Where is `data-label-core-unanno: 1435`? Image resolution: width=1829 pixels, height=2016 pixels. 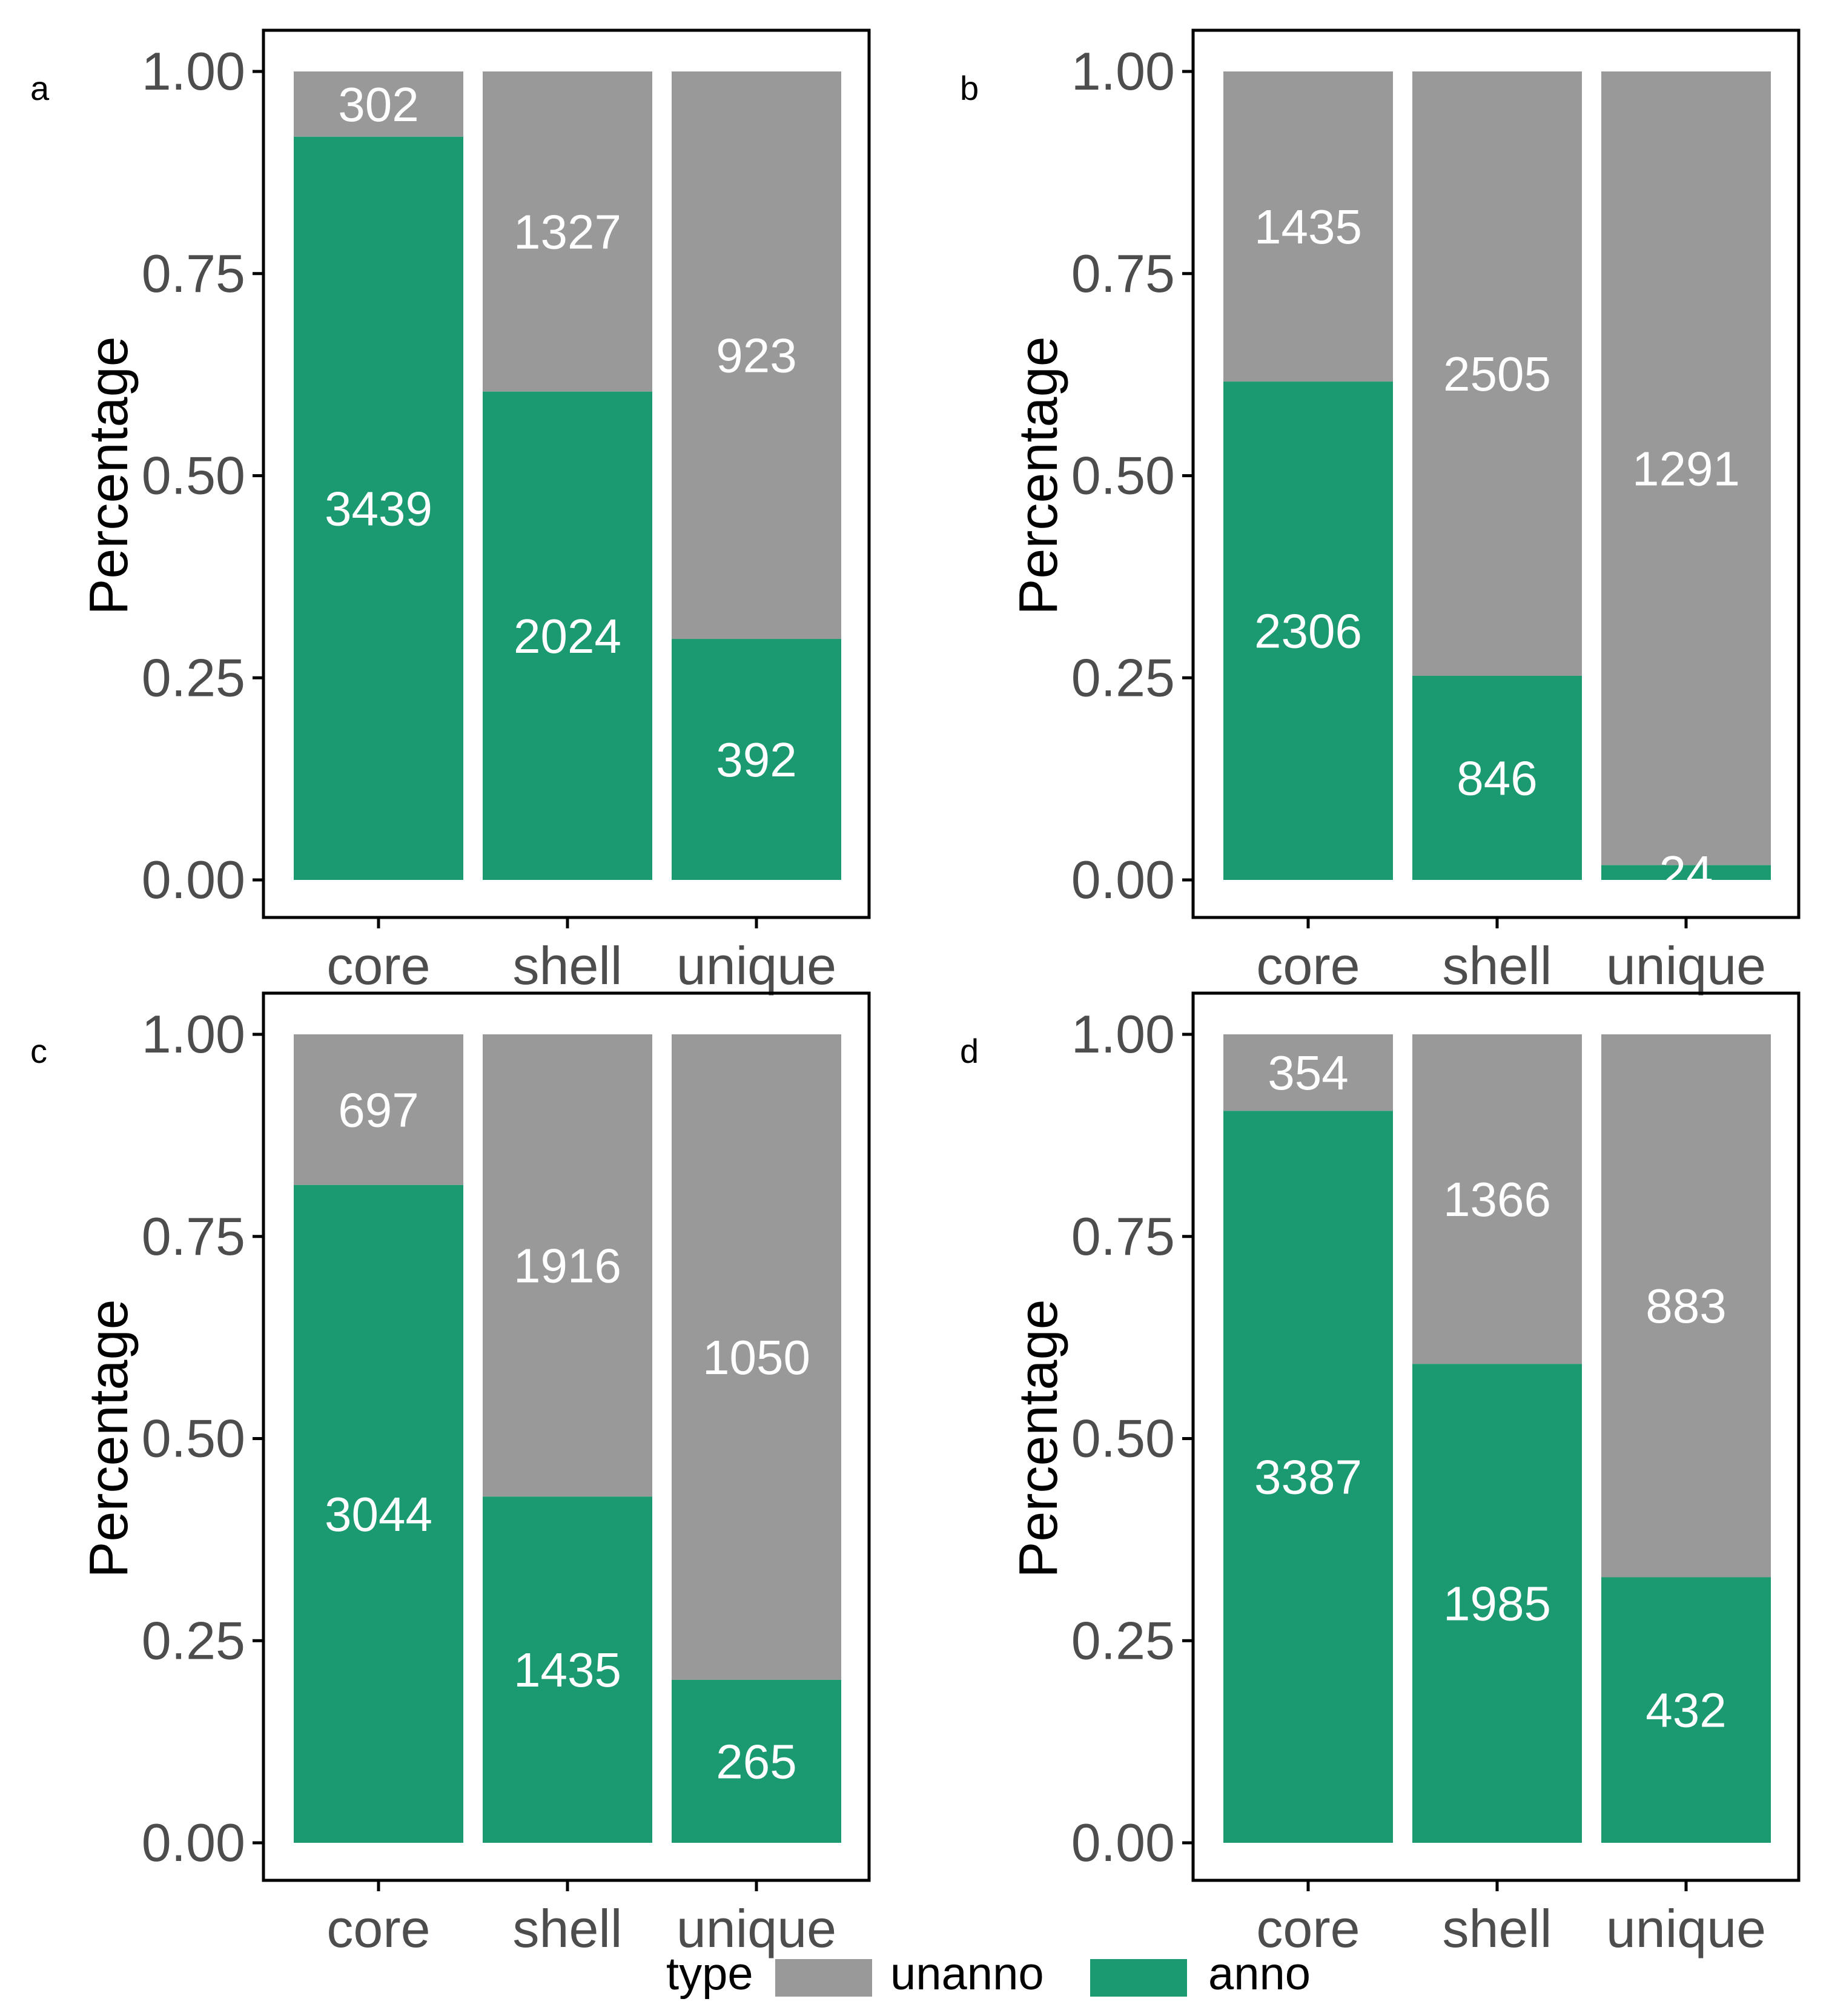 data-label-core-unanno: 1435 is located at coordinates (1308, 227).